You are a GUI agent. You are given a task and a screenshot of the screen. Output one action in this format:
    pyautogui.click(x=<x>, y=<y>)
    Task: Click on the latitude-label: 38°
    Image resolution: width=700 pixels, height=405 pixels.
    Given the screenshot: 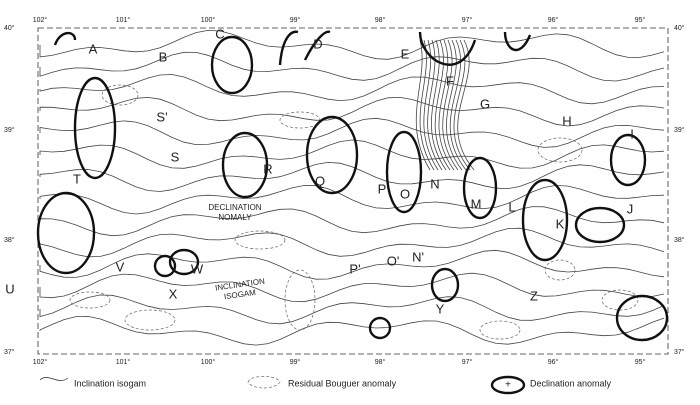 What is the action you would take?
    pyautogui.click(x=679, y=240)
    